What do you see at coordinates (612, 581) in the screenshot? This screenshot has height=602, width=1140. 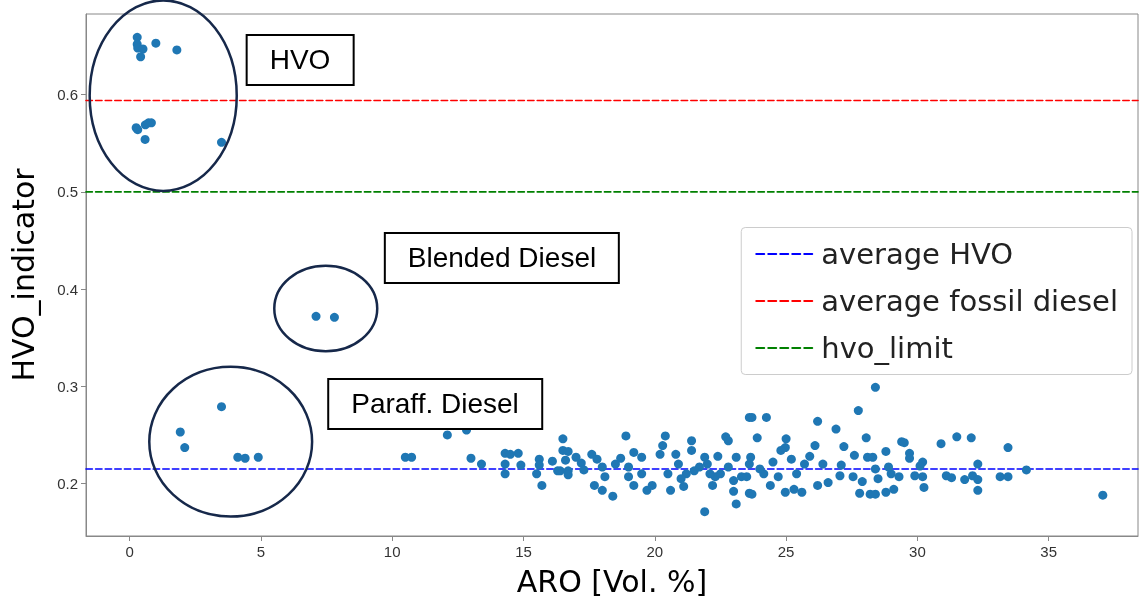 I see `x-axis-title: ARO [Vol. %]` at bounding box center [612, 581].